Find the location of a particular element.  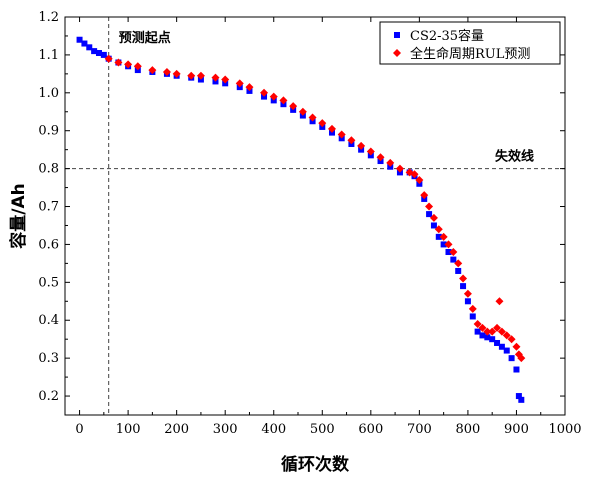

y-tick-label: 1.2 is located at coordinates (48, 17).